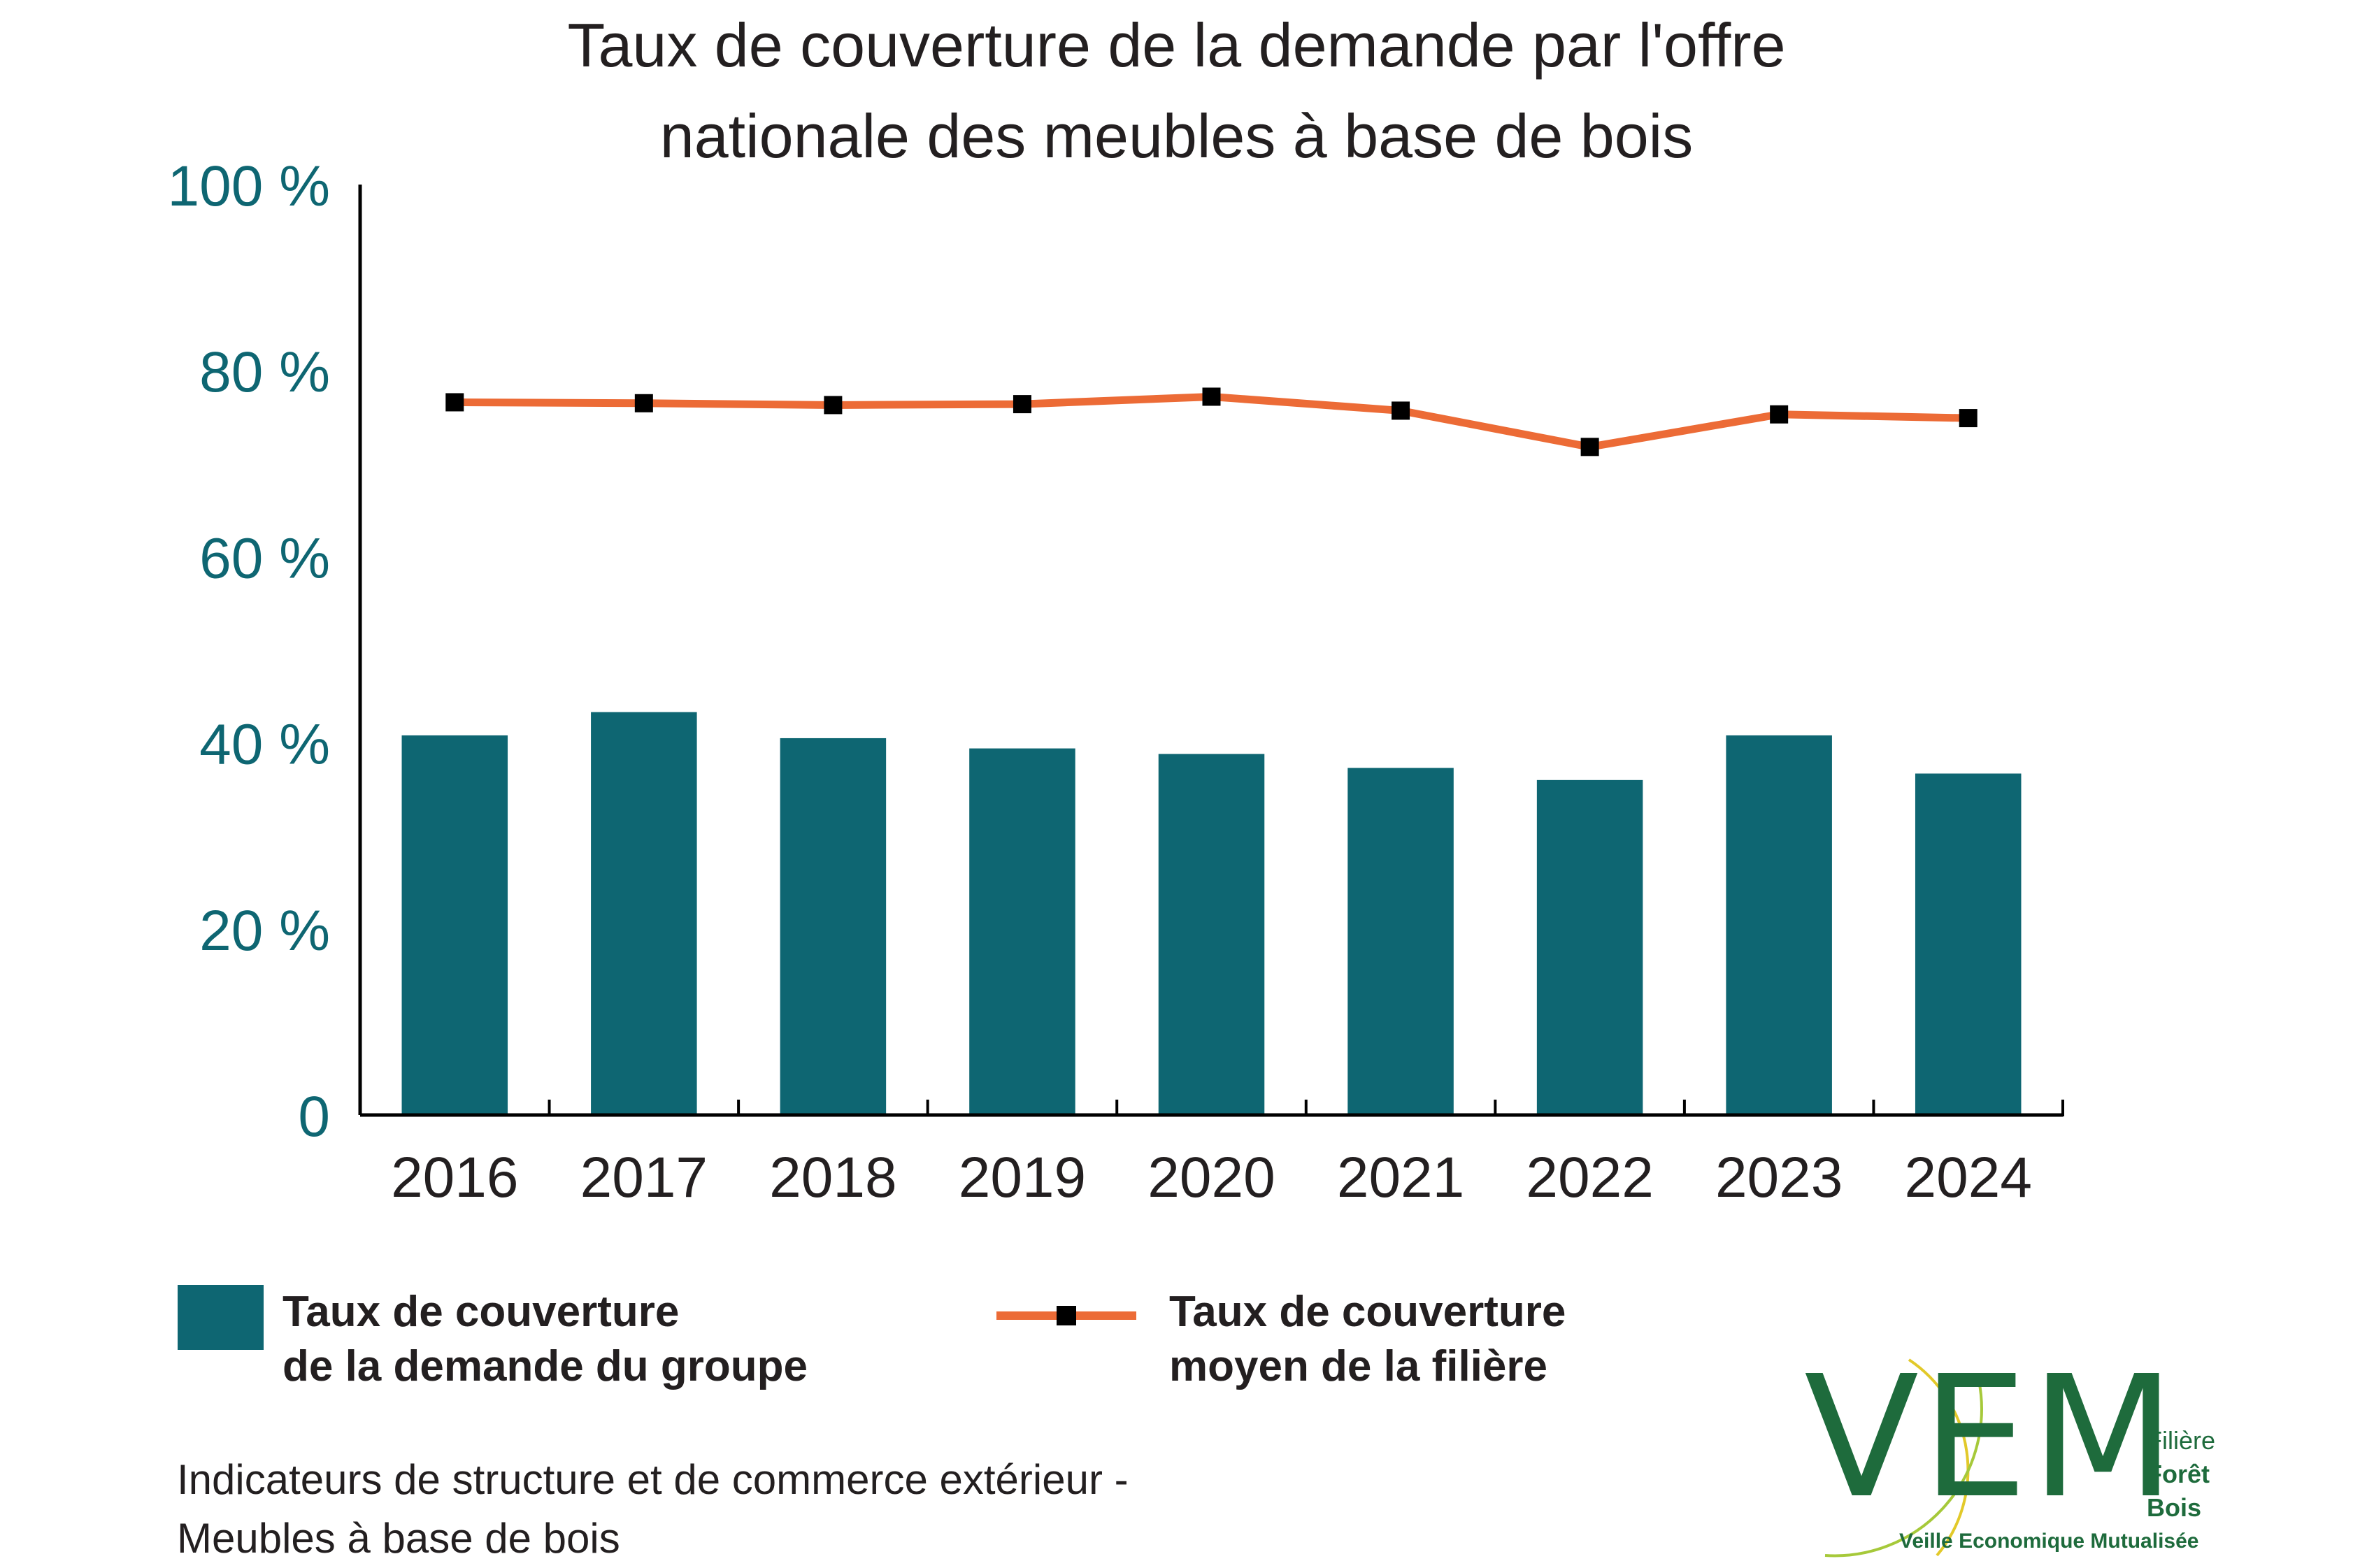 Image resolution: width=2353 pixels, height=1568 pixels. I want to click on logo-side-line-2: Forêt, so click(2178, 1474).